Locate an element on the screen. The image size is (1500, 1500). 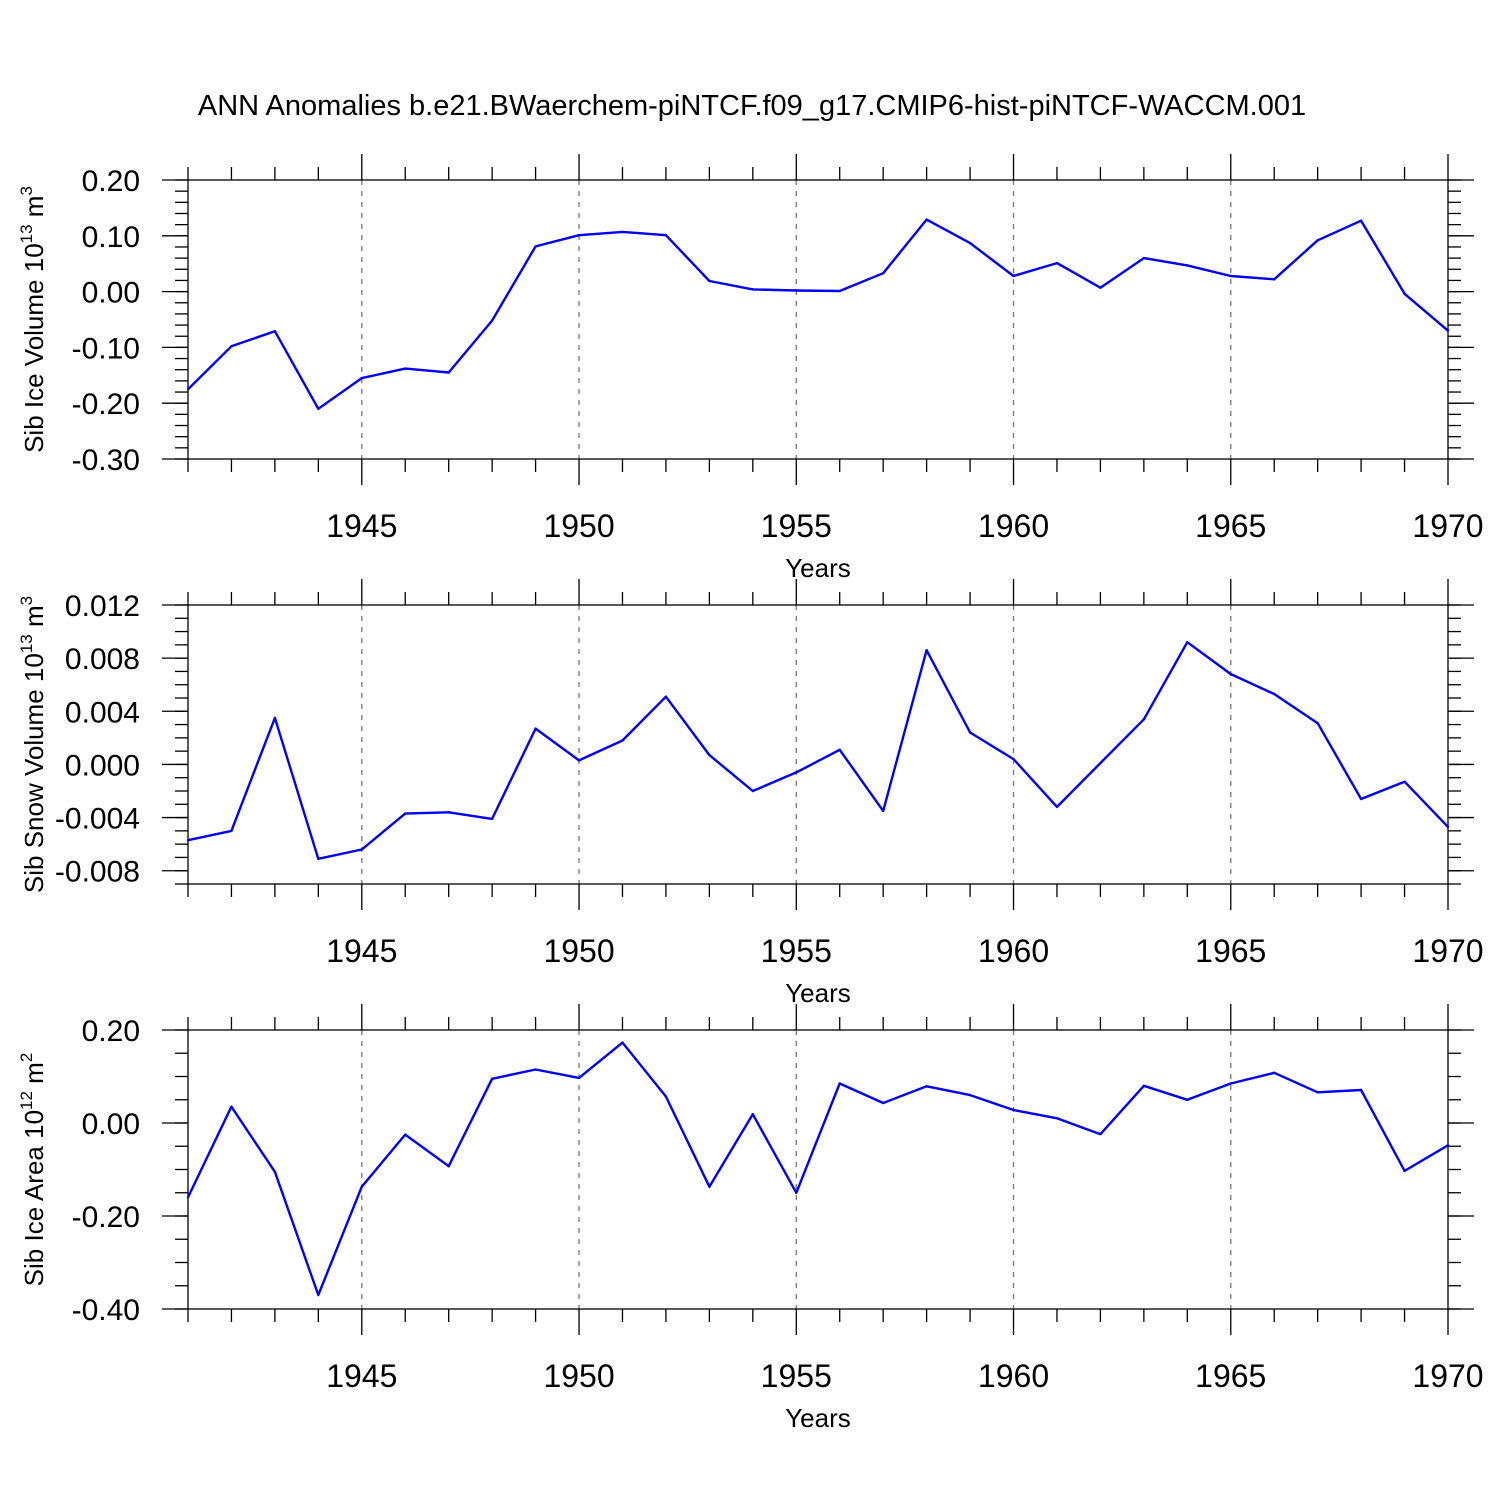
x-axis-title: Years is located at coordinates (818, 568).